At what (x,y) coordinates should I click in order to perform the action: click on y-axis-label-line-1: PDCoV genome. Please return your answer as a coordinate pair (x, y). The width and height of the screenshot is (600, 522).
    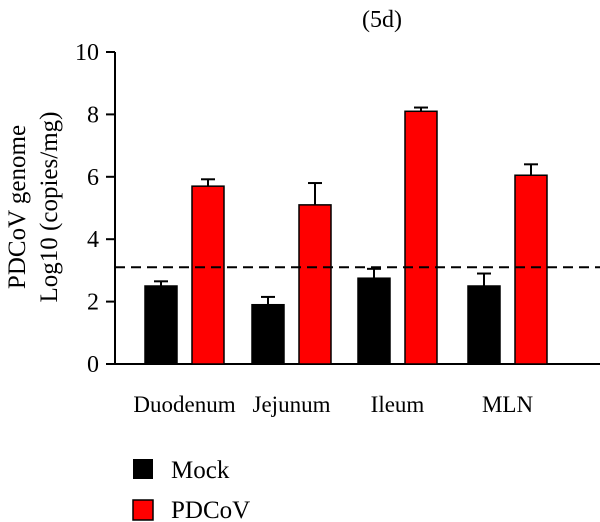
    Looking at the image, I should click on (17, 207).